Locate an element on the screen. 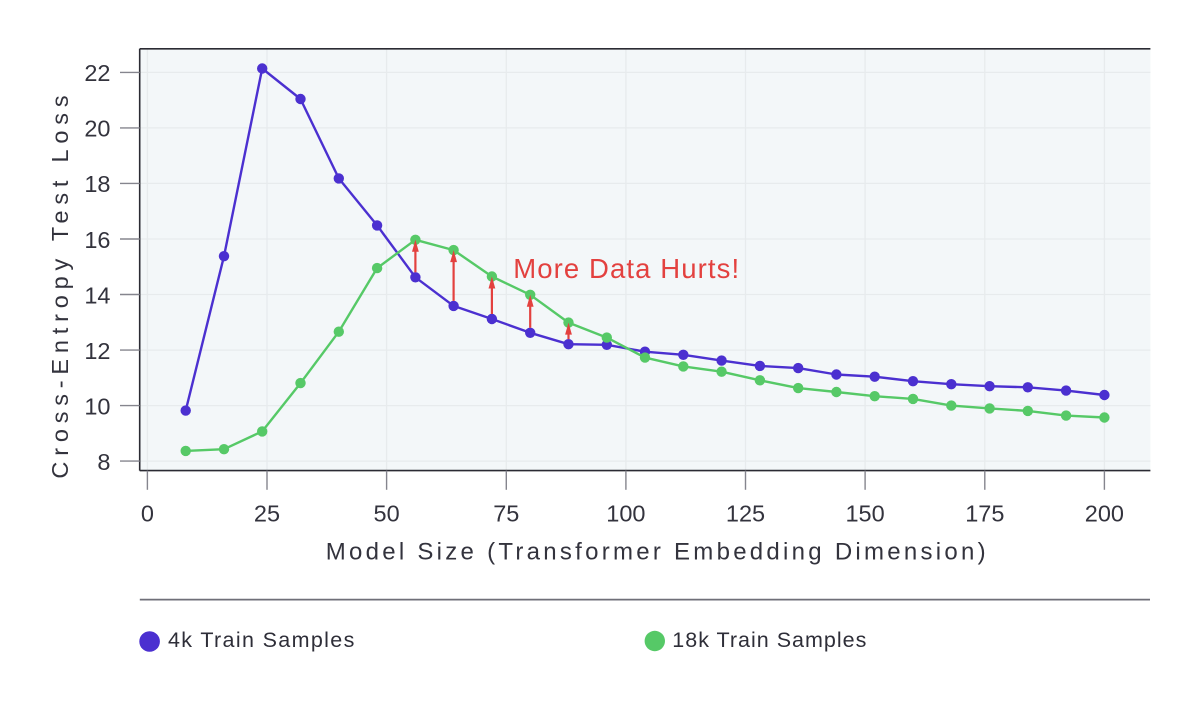 The image size is (1200, 705). svg-text: 125 is located at coordinates (745, 514).